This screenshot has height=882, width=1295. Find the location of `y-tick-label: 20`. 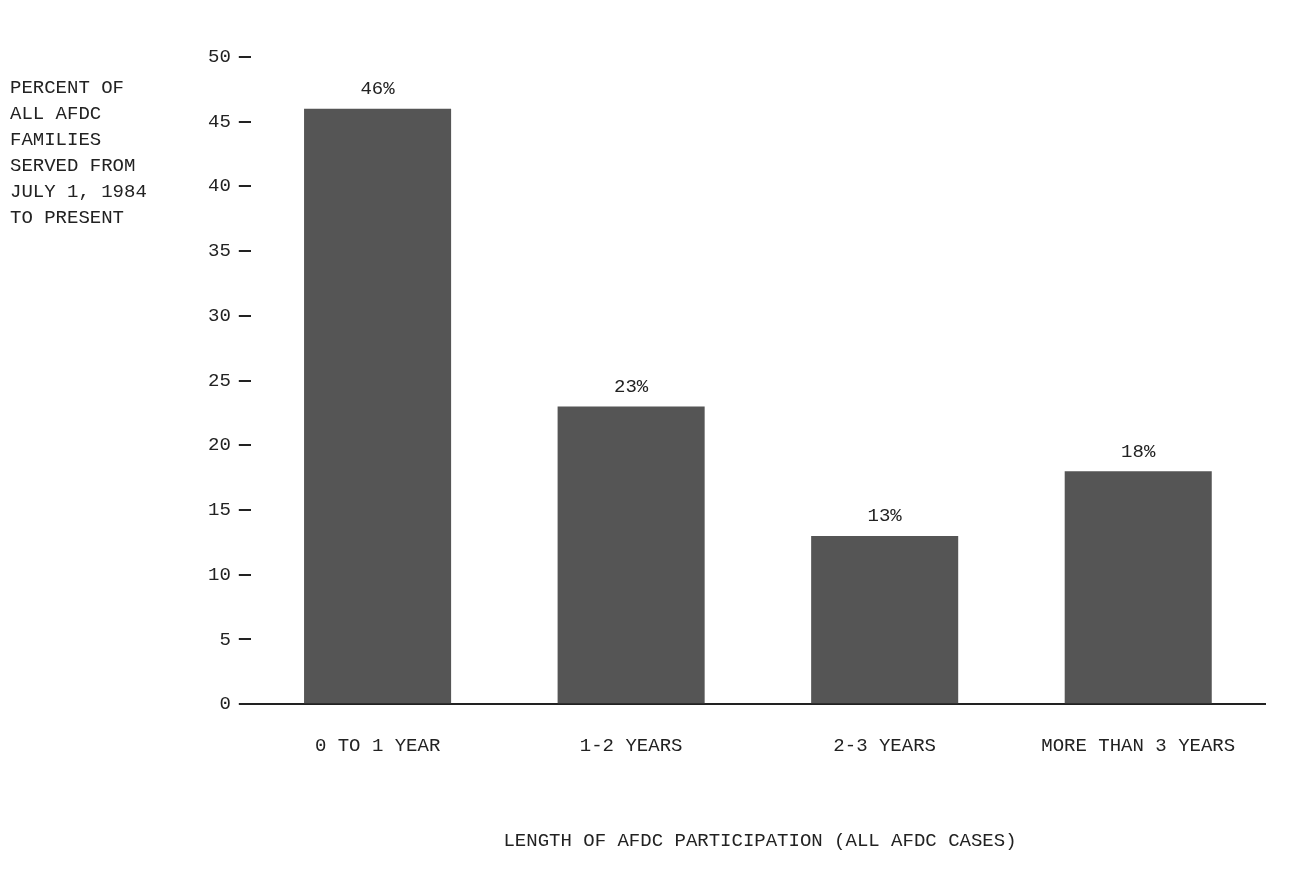

y-tick-label: 20 is located at coordinates (219, 445).